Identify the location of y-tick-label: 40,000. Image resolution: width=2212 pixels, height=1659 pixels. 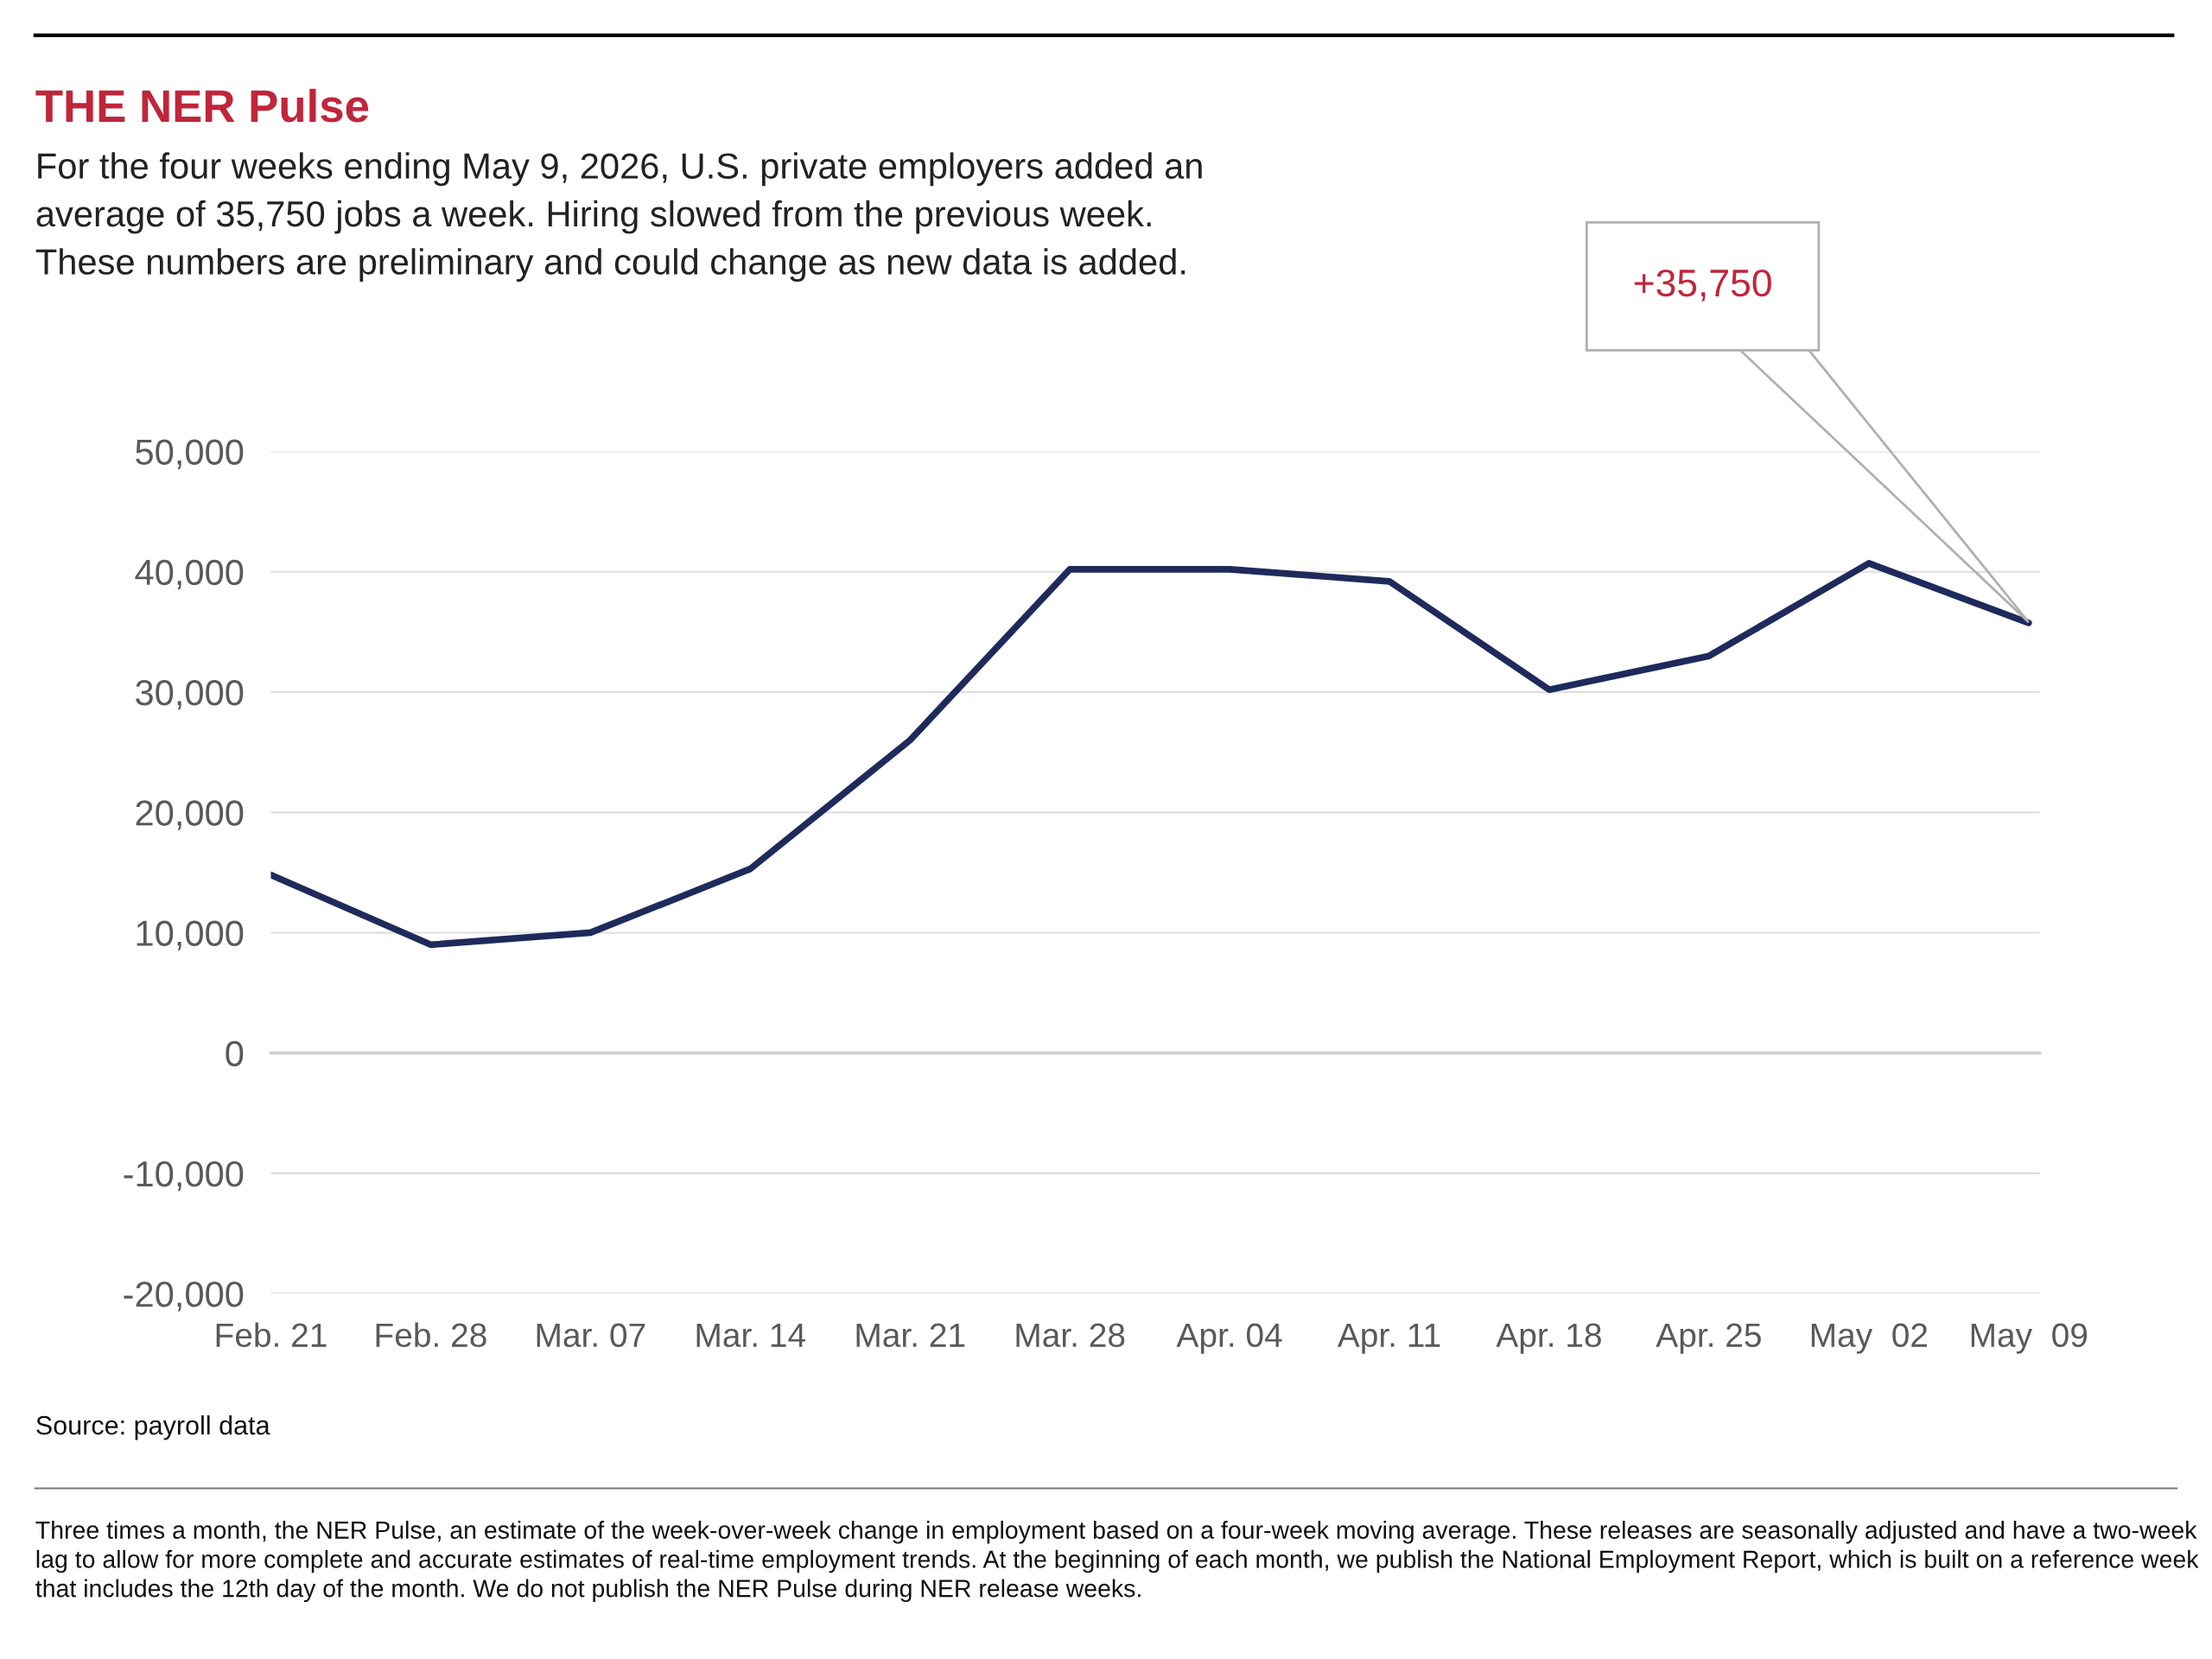
(189, 574).